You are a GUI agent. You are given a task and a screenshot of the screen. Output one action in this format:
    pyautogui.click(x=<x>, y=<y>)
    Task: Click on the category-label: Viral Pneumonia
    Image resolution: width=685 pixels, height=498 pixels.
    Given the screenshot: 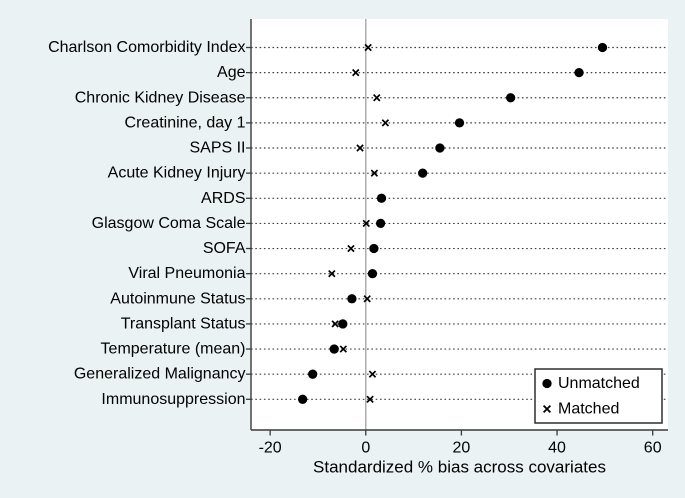 What is the action you would take?
    pyautogui.click(x=186, y=273)
    